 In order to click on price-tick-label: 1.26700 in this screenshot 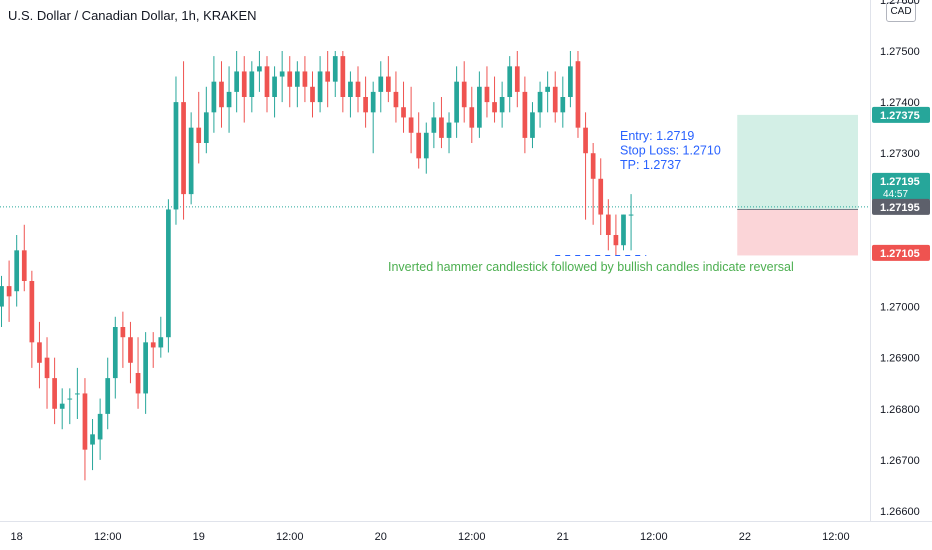, I will do `click(900, 461)`.